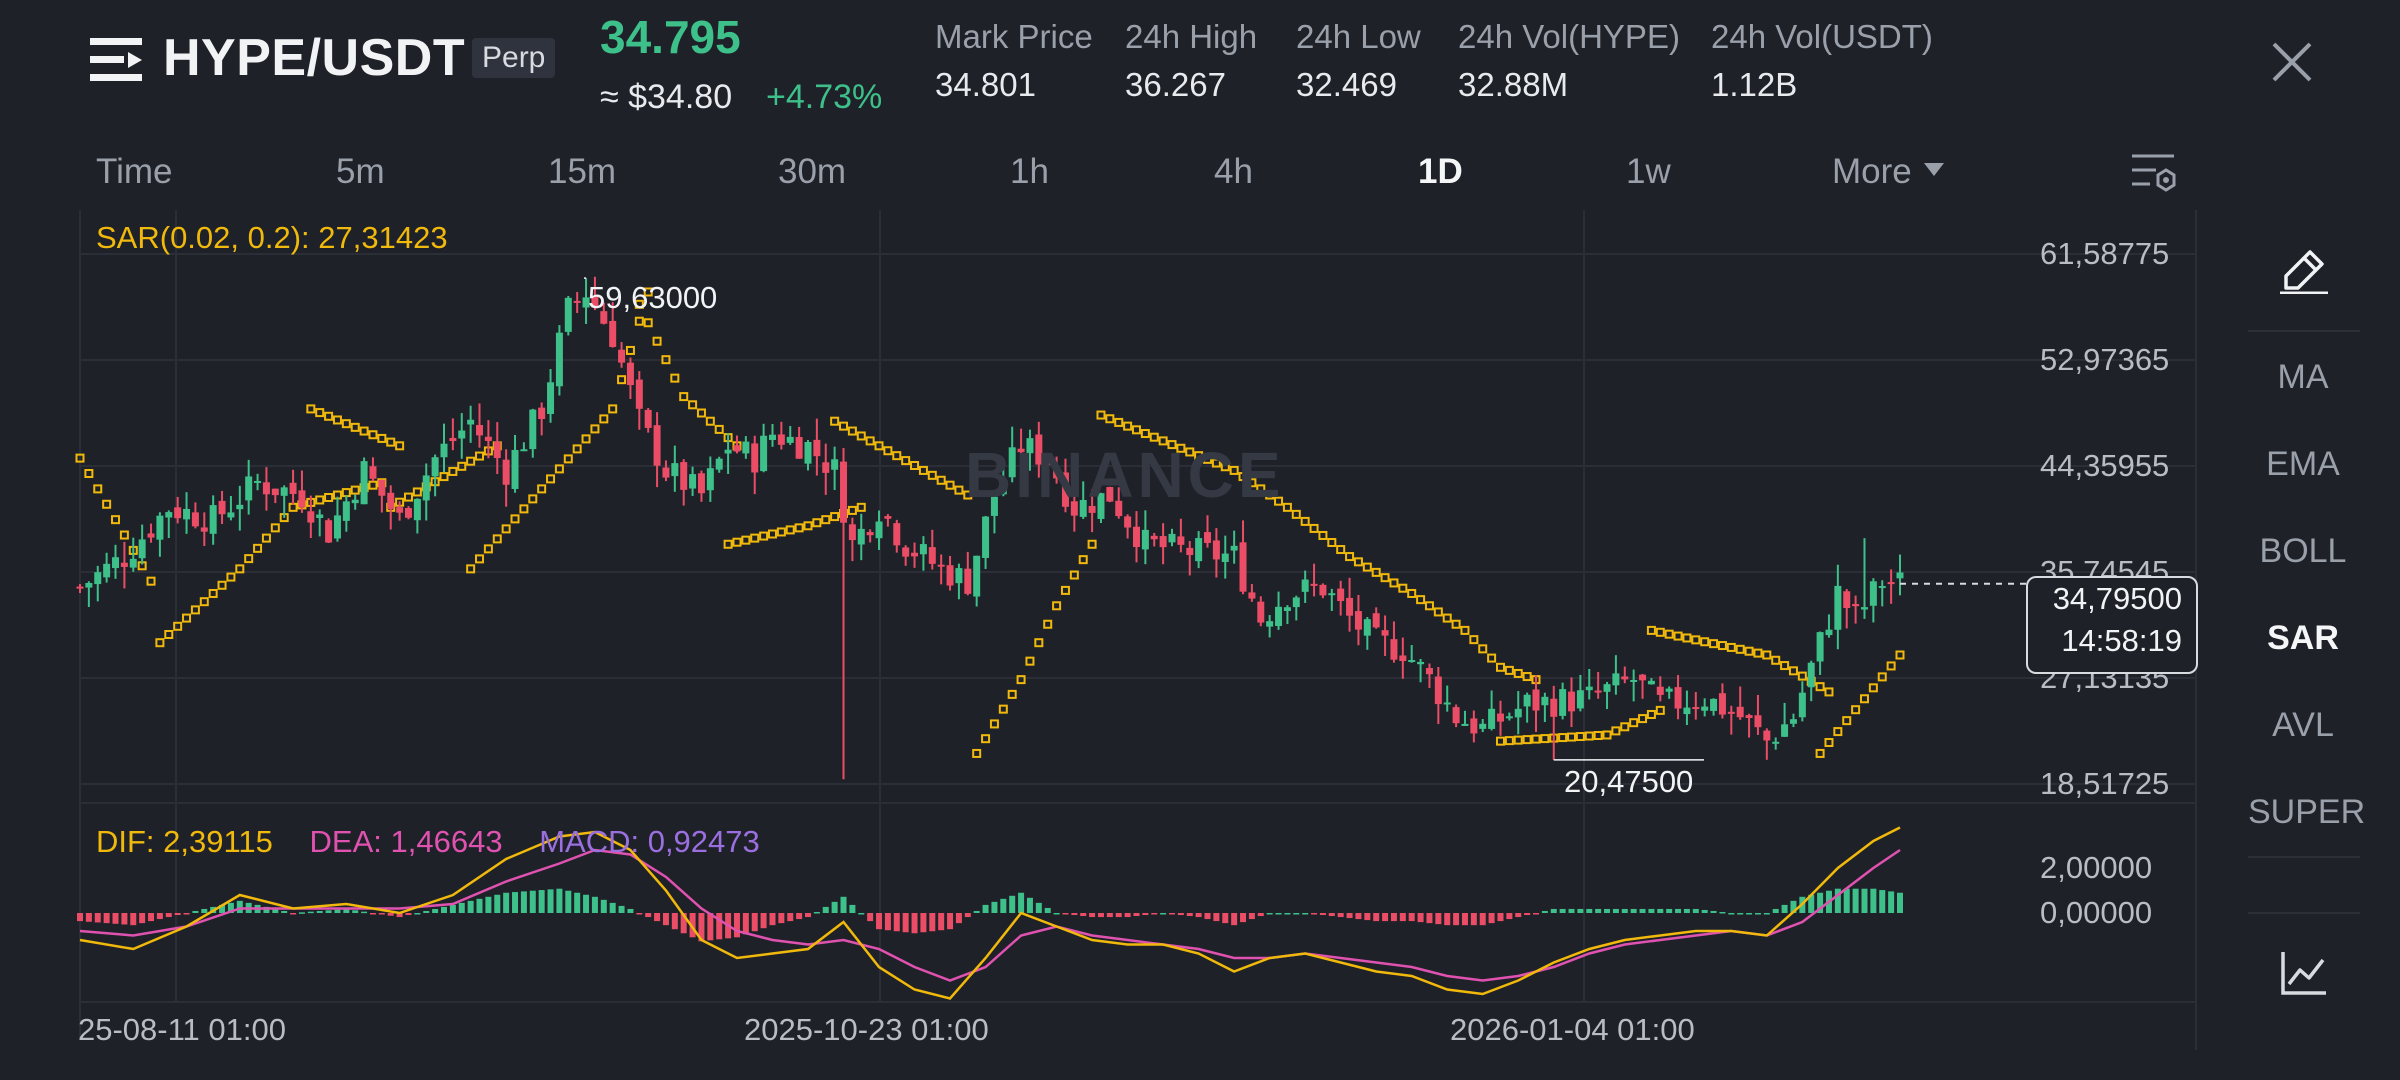  I want to click on timeframe-5m: 5m, so click(360, 171).